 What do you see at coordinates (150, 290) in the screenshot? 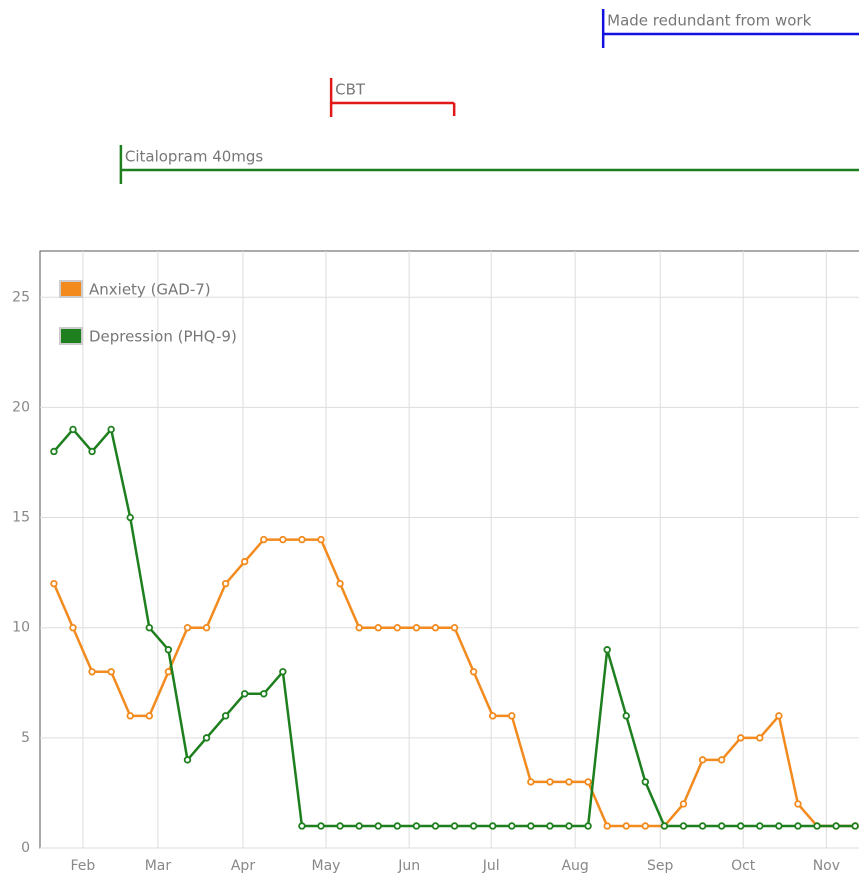
I see `legend-label: Anxiety (GAD-7)` at bounding box center [150, 290].